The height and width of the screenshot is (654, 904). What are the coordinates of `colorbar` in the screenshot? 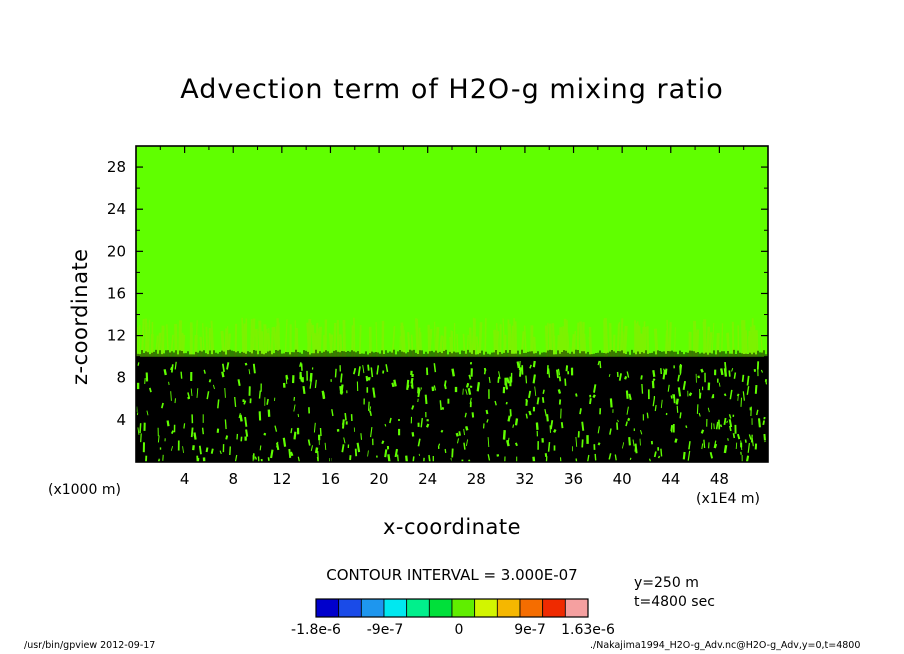 It's located at (452, 608).